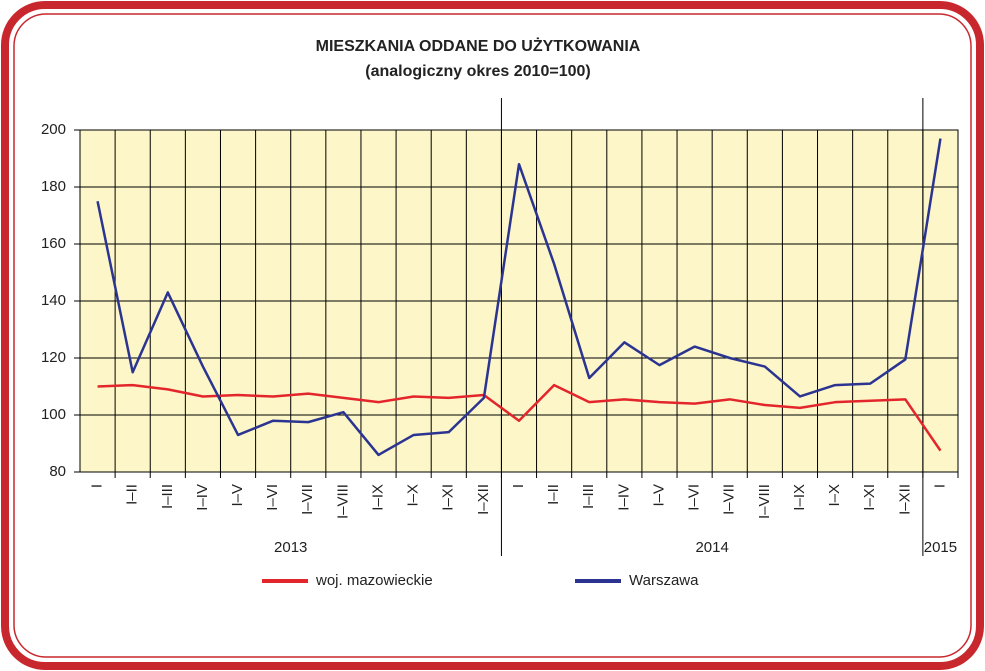 The width and height of the screenshot is (985, 671). Describe the element at coordinates (711, 547) in the screenshot. I see `group-label: 2014` at that location.